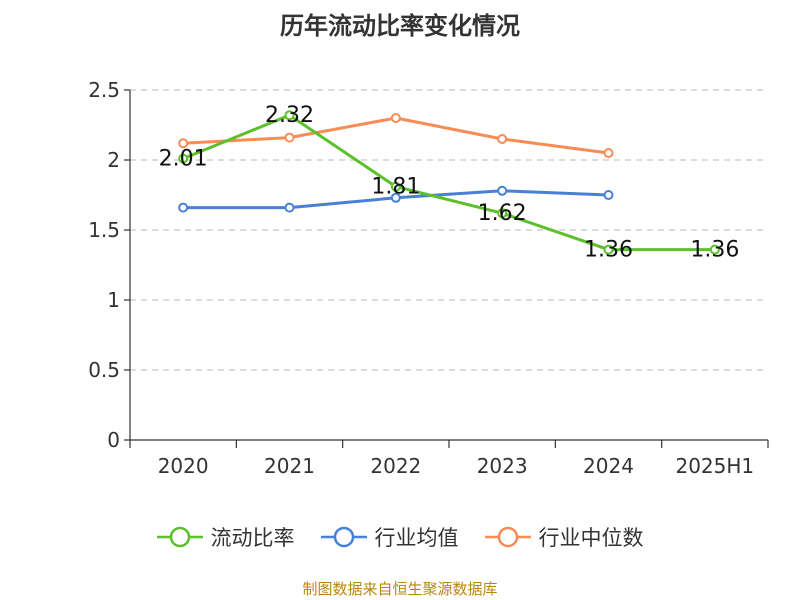  Describe the element at coordinates (591, 538) in the screenshot. I see `legend-label: 行业中位数` at that location.